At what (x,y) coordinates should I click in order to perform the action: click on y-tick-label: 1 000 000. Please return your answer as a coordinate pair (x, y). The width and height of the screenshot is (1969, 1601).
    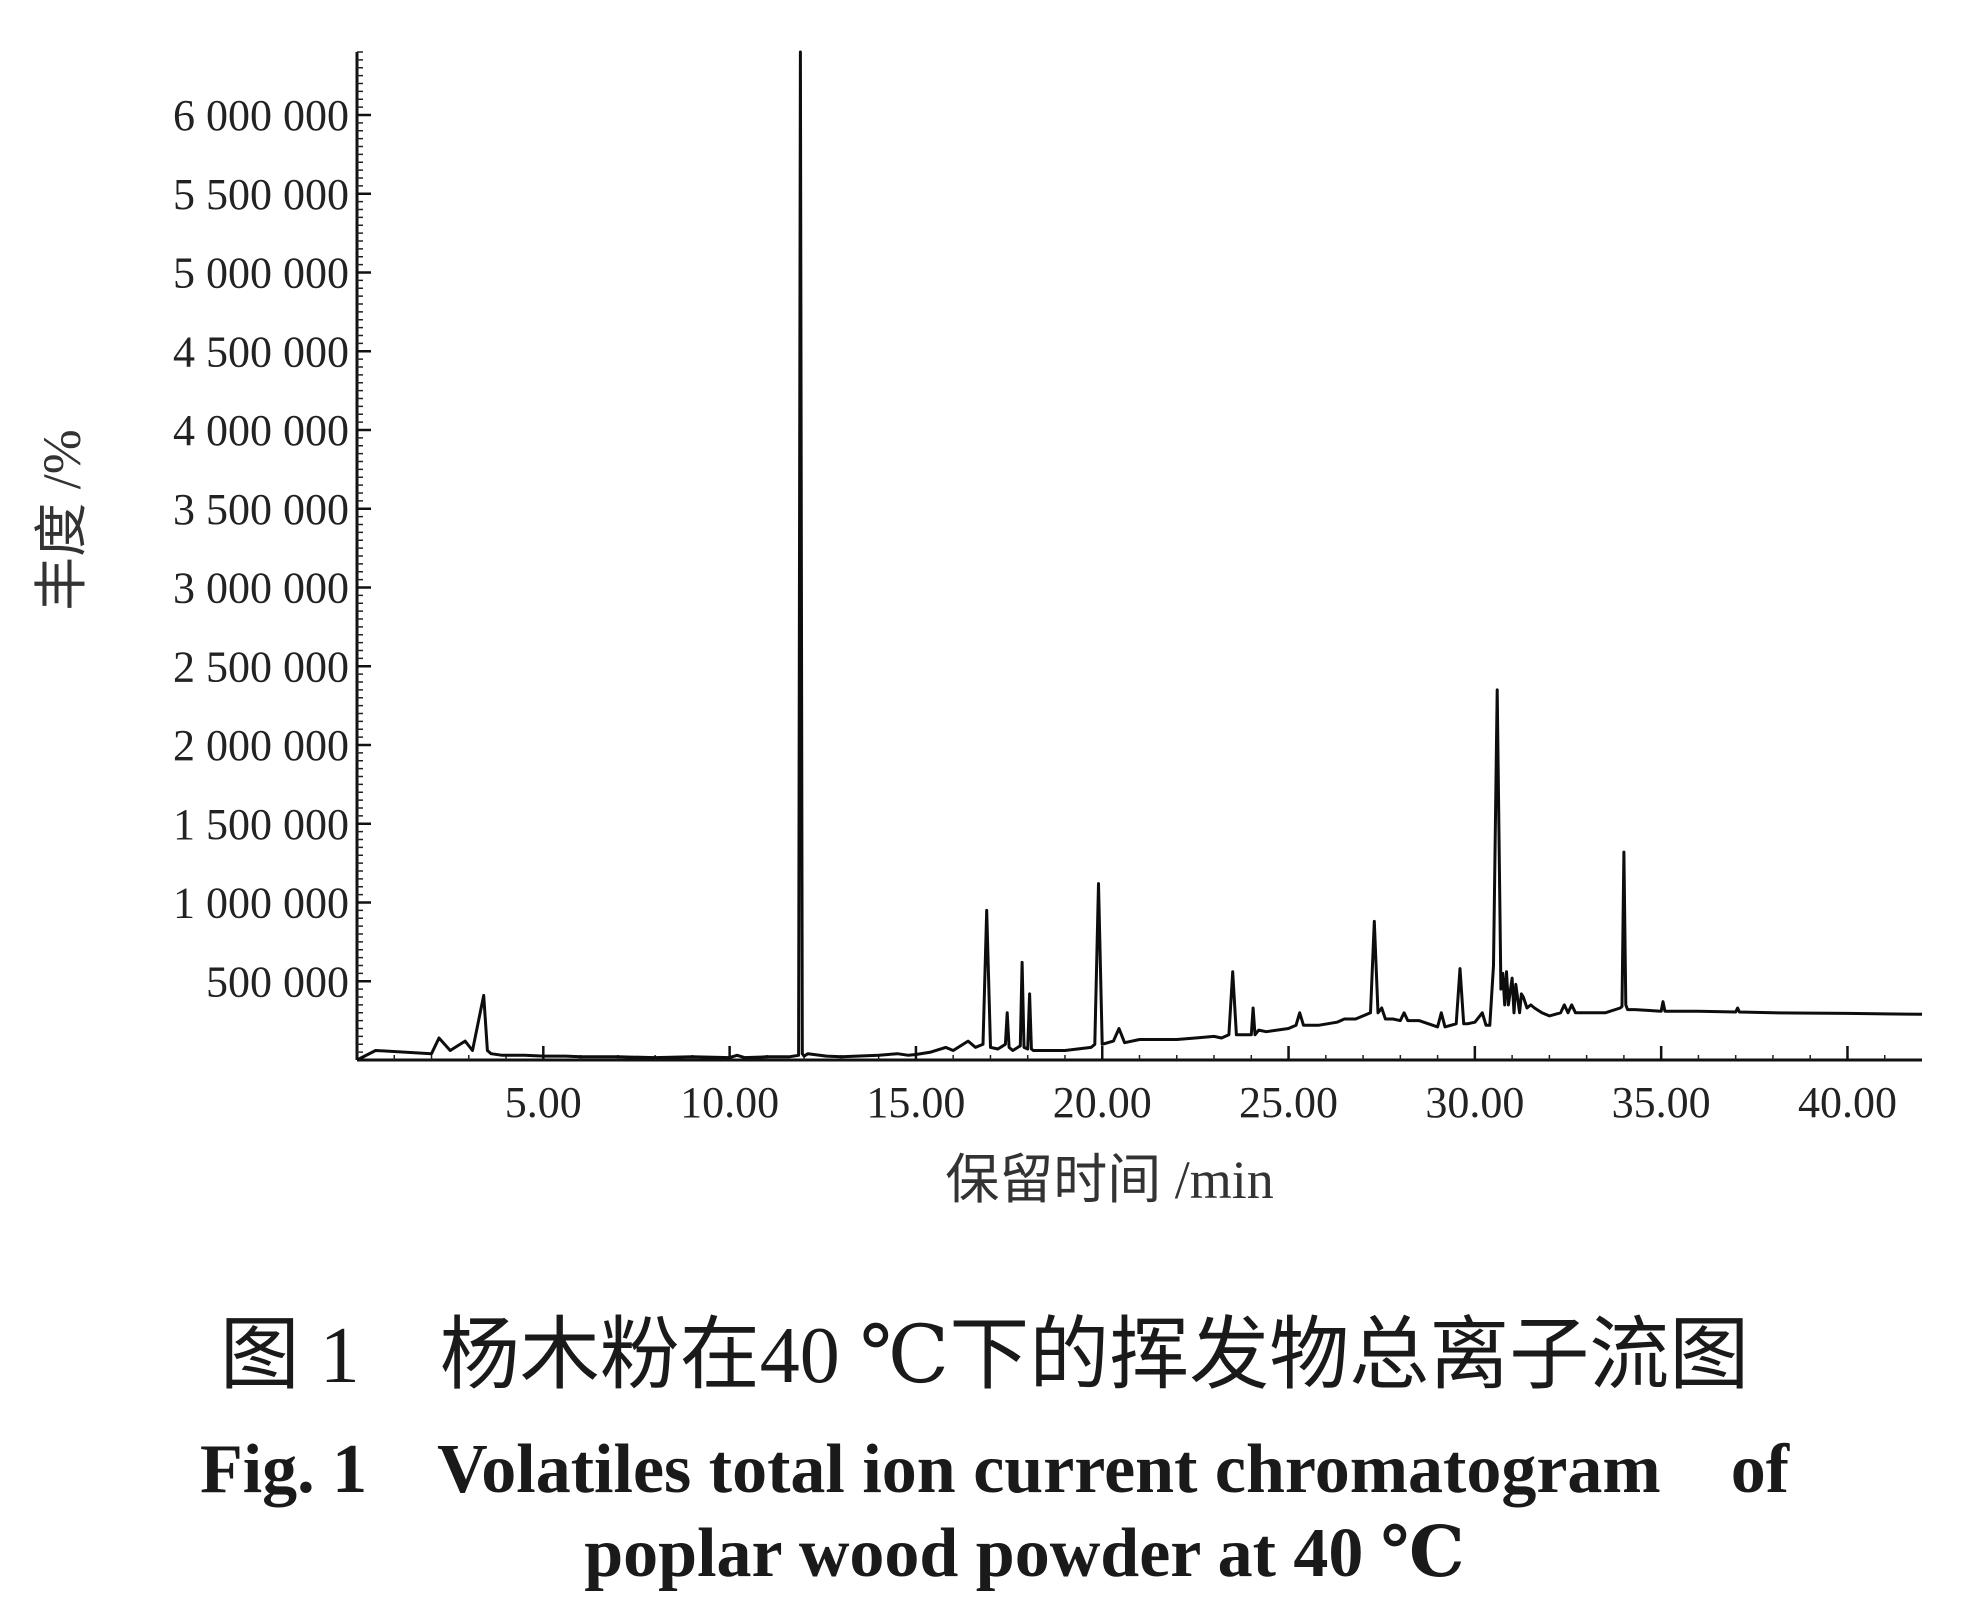
    Looking at the image, I should click on (261, 903).